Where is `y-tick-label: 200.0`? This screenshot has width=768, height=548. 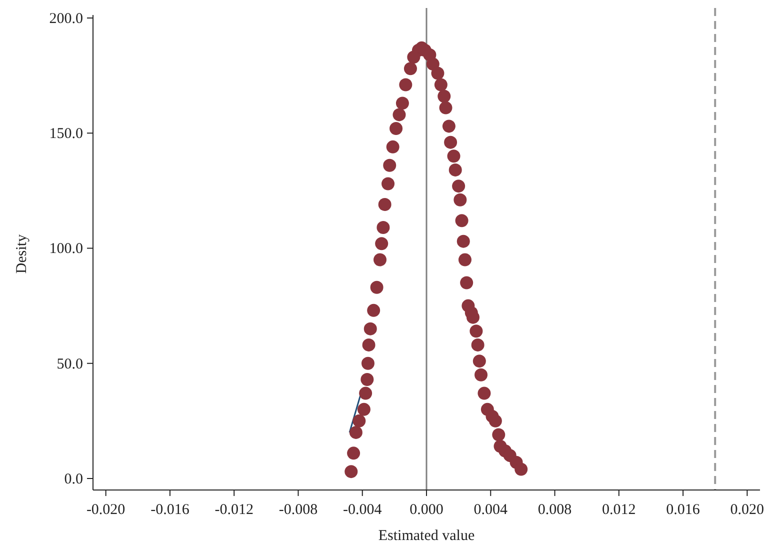
y-tick-label: 200.0 is located at coordinates (66, 19).